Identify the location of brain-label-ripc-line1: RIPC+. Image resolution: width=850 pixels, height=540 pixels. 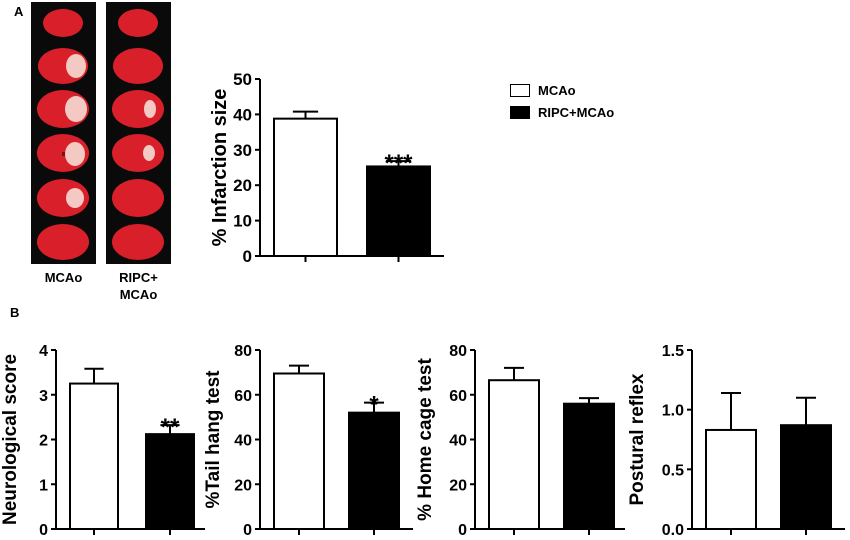
(138, 277).